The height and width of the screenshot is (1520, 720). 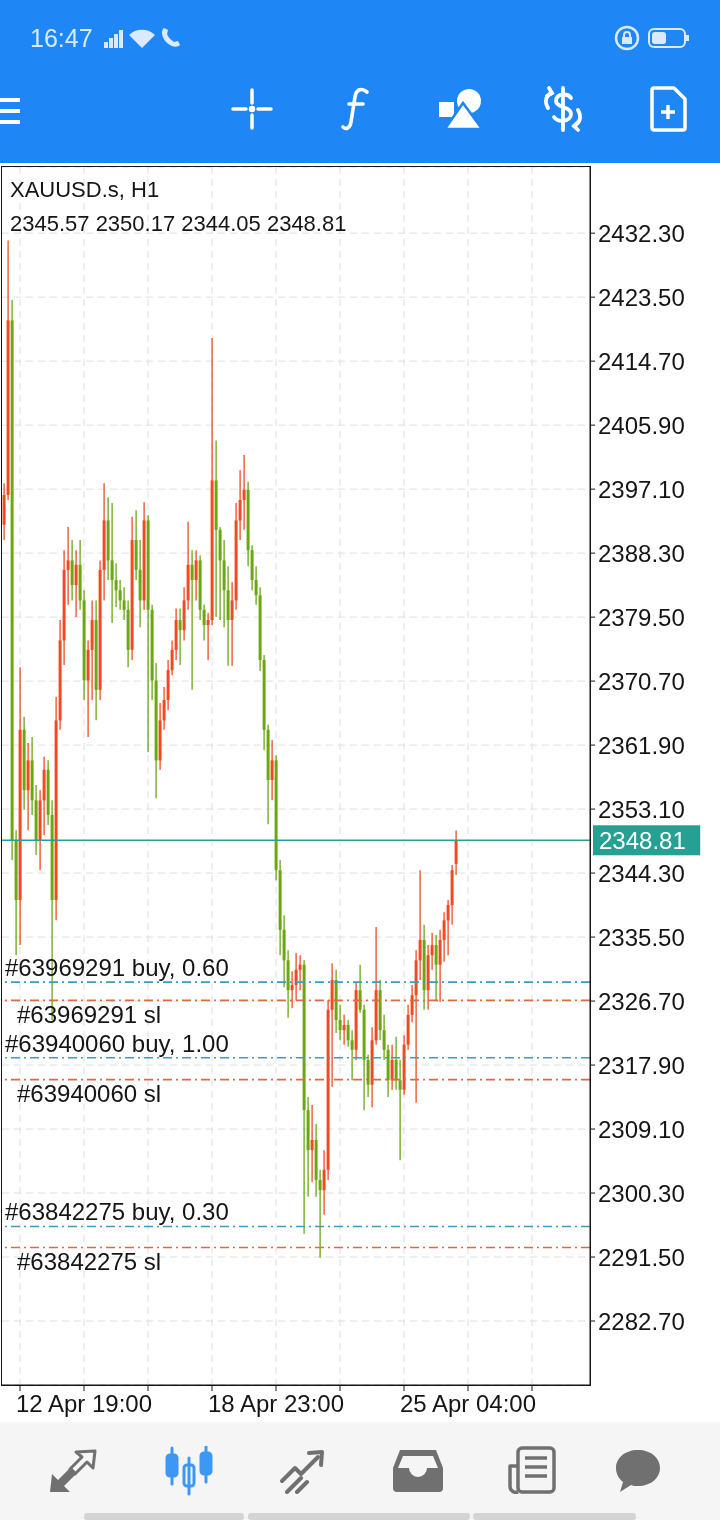 I want to click on y-tick-label: 2300.30, so click(x=641, y=1193).